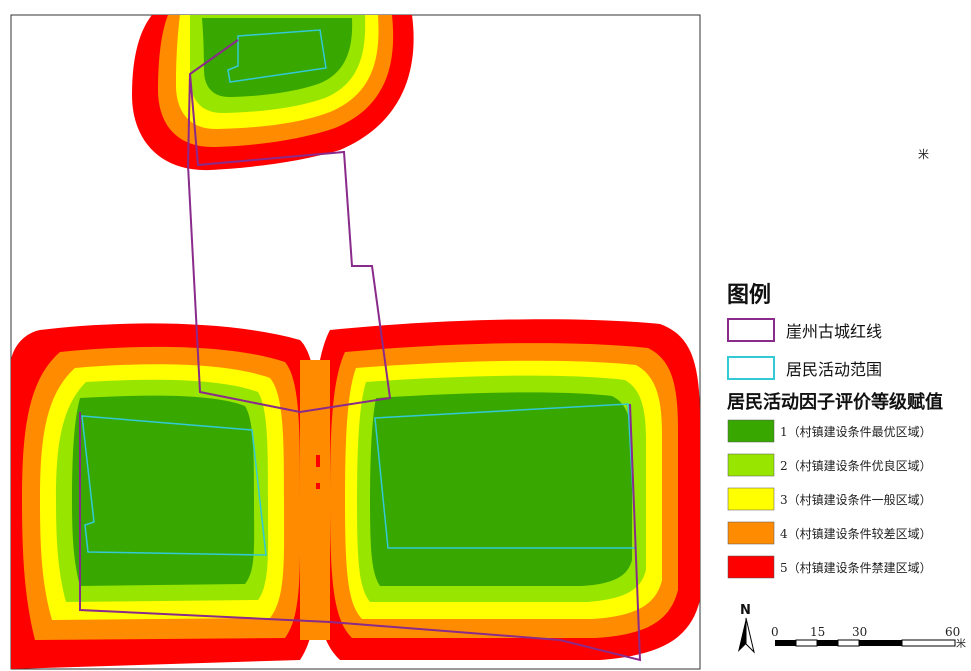 The image size is (971, 671). I want to click on scale-unit: 米, so click(961, 643).